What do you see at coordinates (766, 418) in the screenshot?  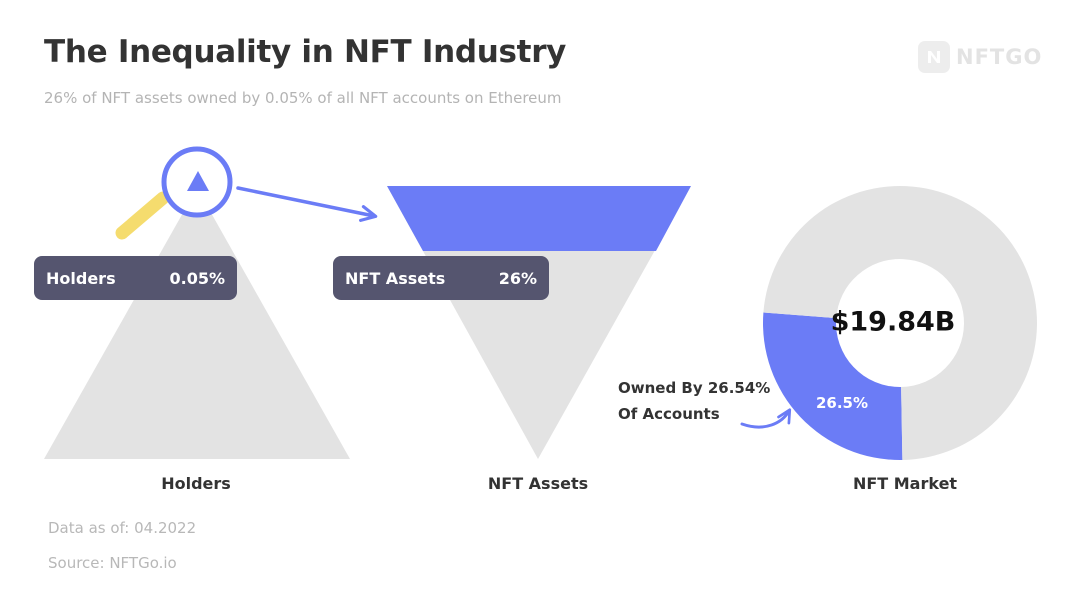 I see `annotation-arrow` at bounding box center [766, 418].